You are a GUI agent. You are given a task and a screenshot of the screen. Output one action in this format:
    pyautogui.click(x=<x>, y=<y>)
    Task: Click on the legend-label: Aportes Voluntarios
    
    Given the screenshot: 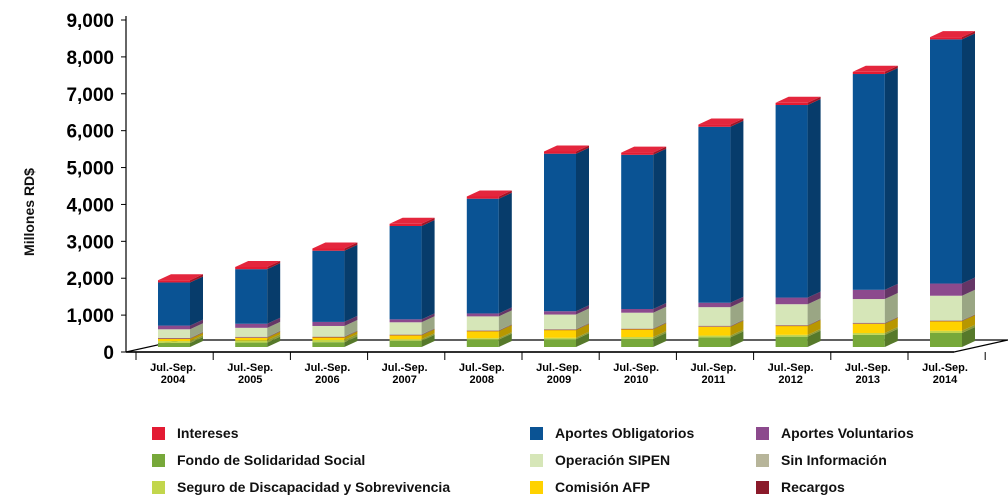 What is the action you would take?
    pyautogui.click(x=847, y=433)
    